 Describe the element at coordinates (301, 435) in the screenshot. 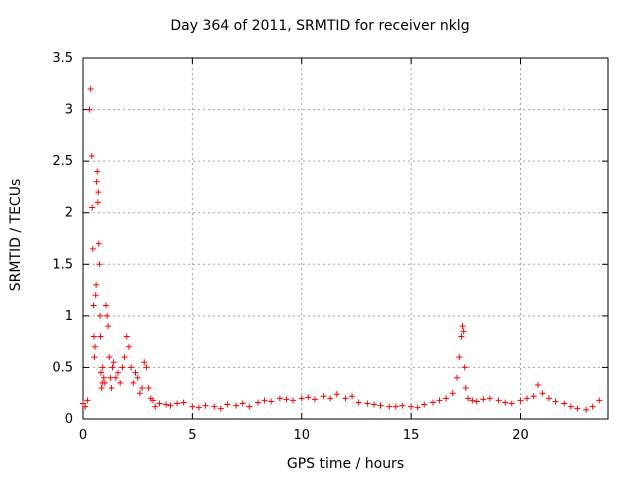

I see `x-tick-label: 10` at that location.